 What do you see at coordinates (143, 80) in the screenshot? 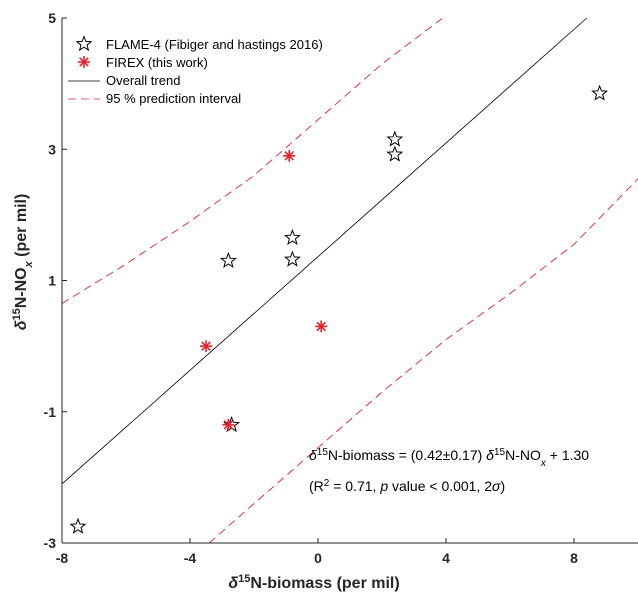
I see `legend-label-trend: Overall trend` at bounding box center [143, 80].